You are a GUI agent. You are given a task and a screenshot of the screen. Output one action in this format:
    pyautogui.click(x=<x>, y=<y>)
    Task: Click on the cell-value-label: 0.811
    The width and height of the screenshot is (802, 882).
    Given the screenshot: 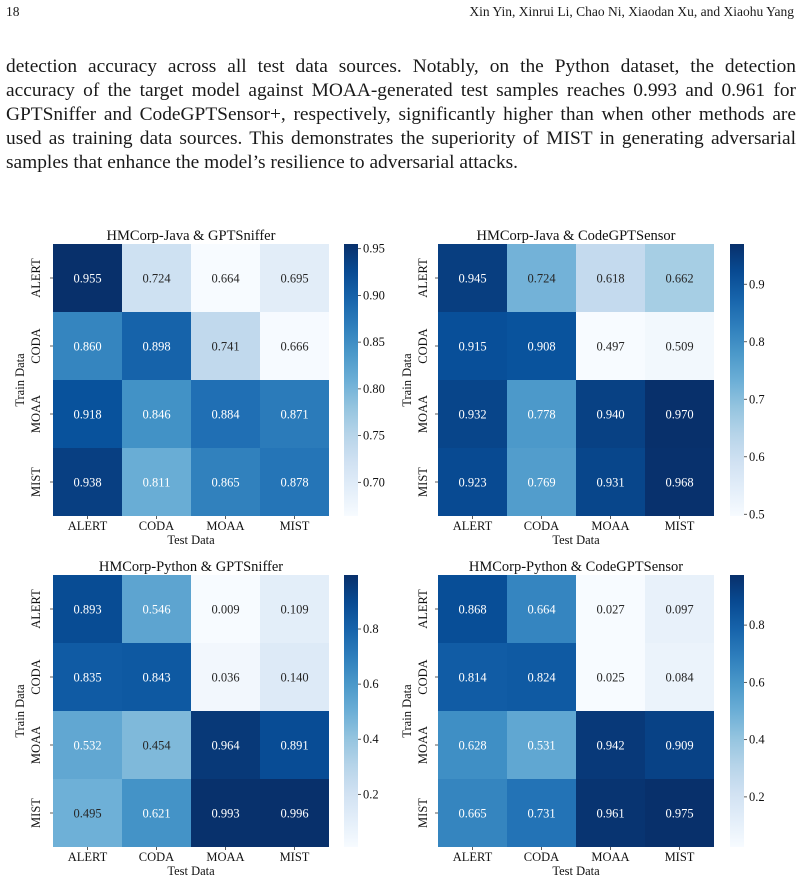 What is the action you would take?
    pyautogui.click(x=157, y=483)
    